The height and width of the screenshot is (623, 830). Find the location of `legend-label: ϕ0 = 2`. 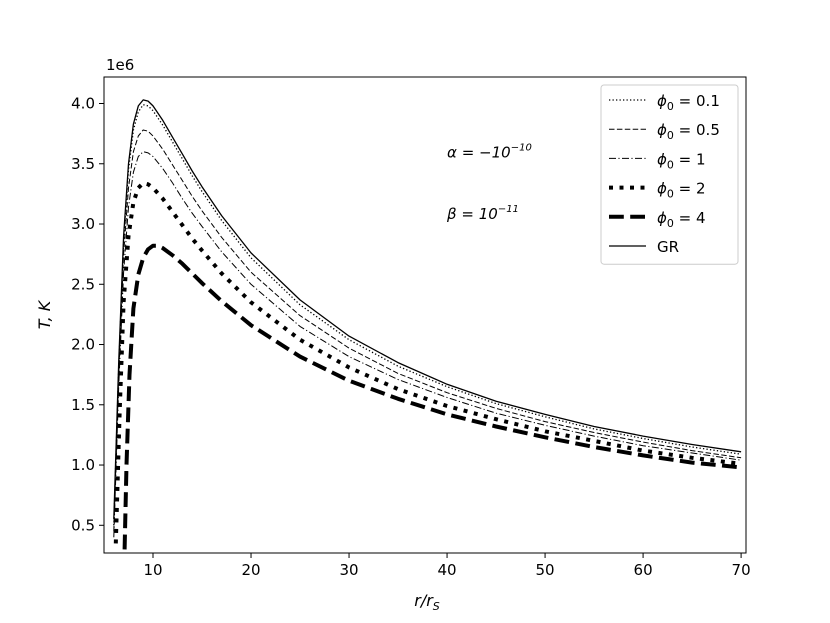

legend-label: ϕ0 = 2 is located at coordinates (681, 190).